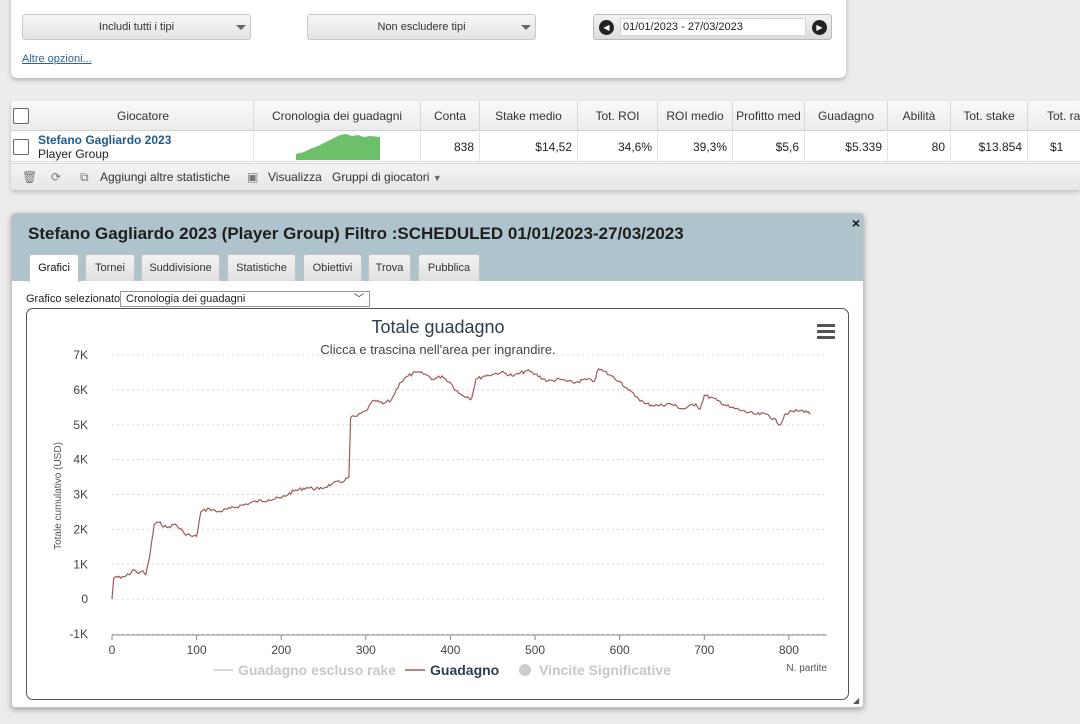  I want to click on x-tick-label: 800, so click(789, 650).